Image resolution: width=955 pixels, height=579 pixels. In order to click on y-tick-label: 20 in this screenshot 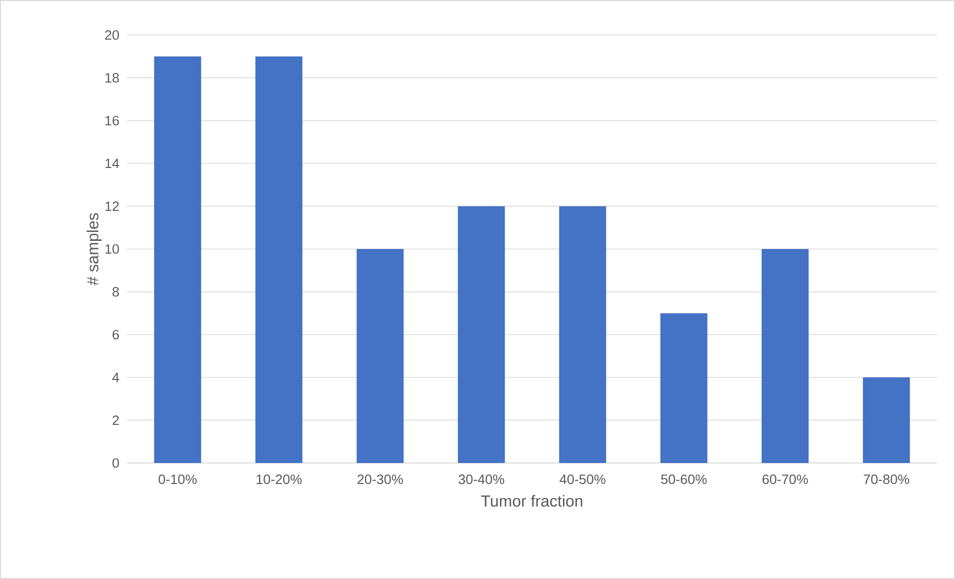, I will do `click(112, 35)`.